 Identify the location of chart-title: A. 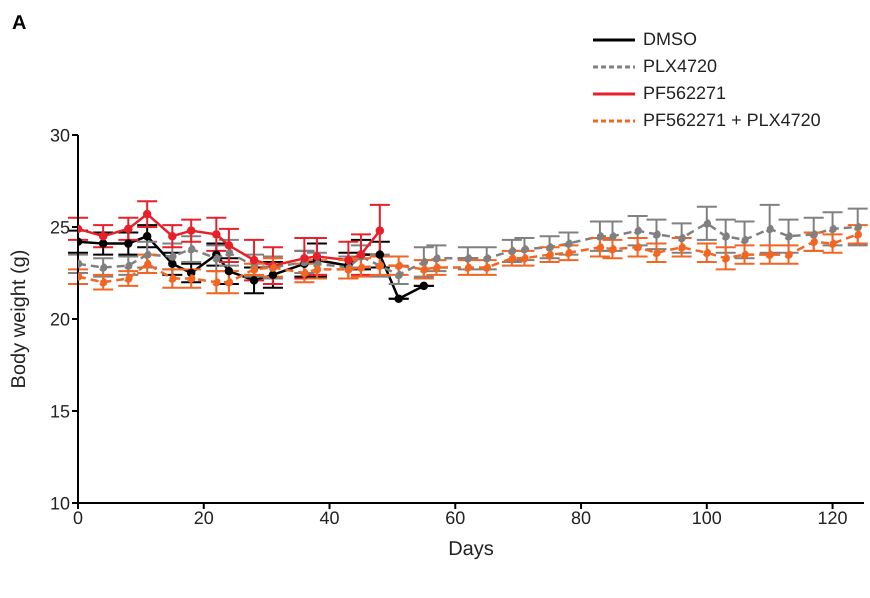
(19, 23).